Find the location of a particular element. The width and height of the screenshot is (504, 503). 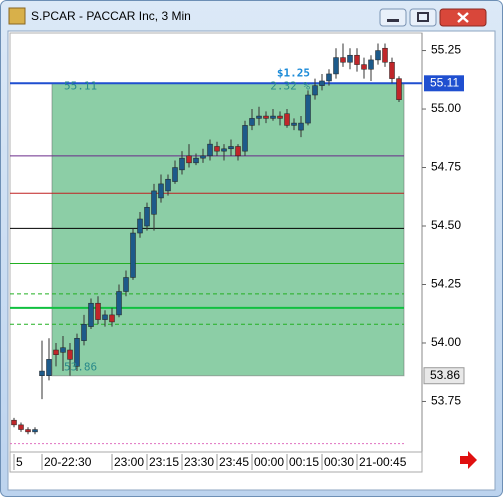

x-tick-label: 21-00:45 is located at coordinates (383, 462).